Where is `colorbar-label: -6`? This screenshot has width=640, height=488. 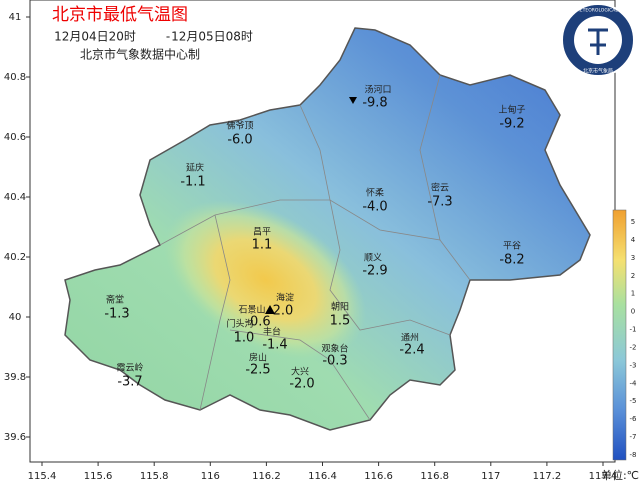
colorbar-label: -6 is located at coordinates (634, 419).